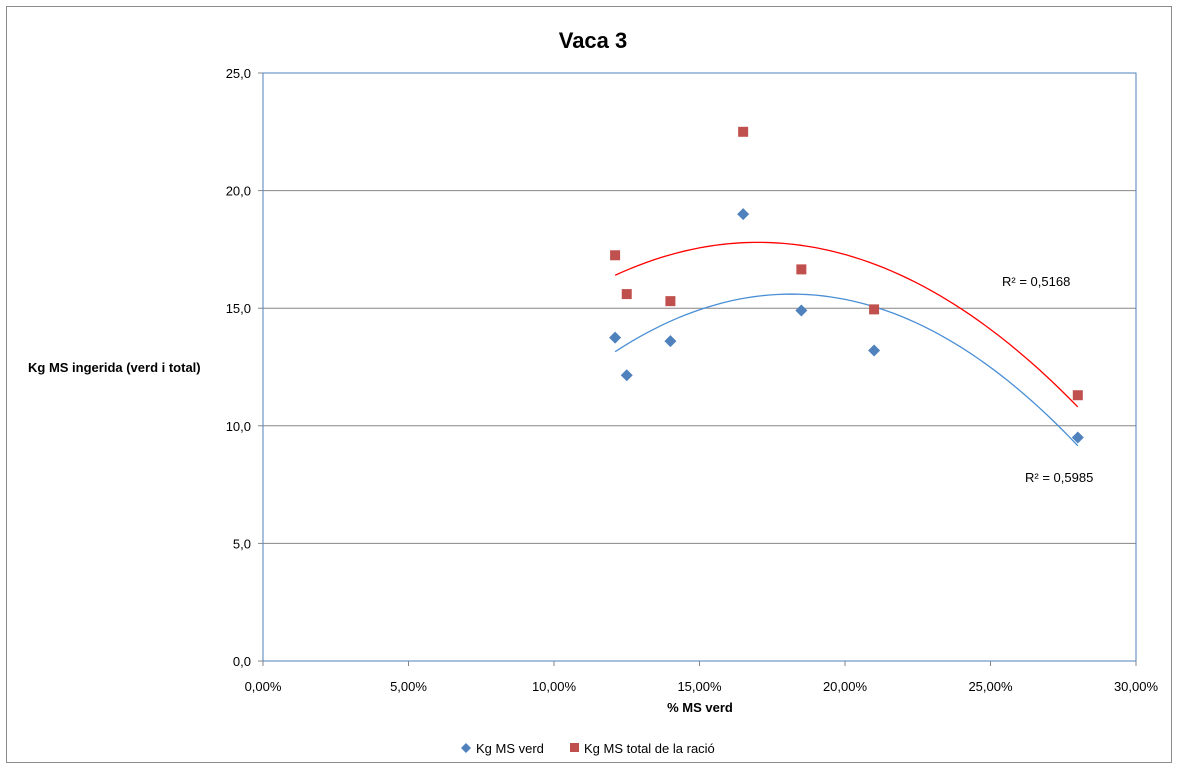  Describe the element at coordinates (554, 686) in the screenshot. I see `x-tick-label: 10,00%` at that location.